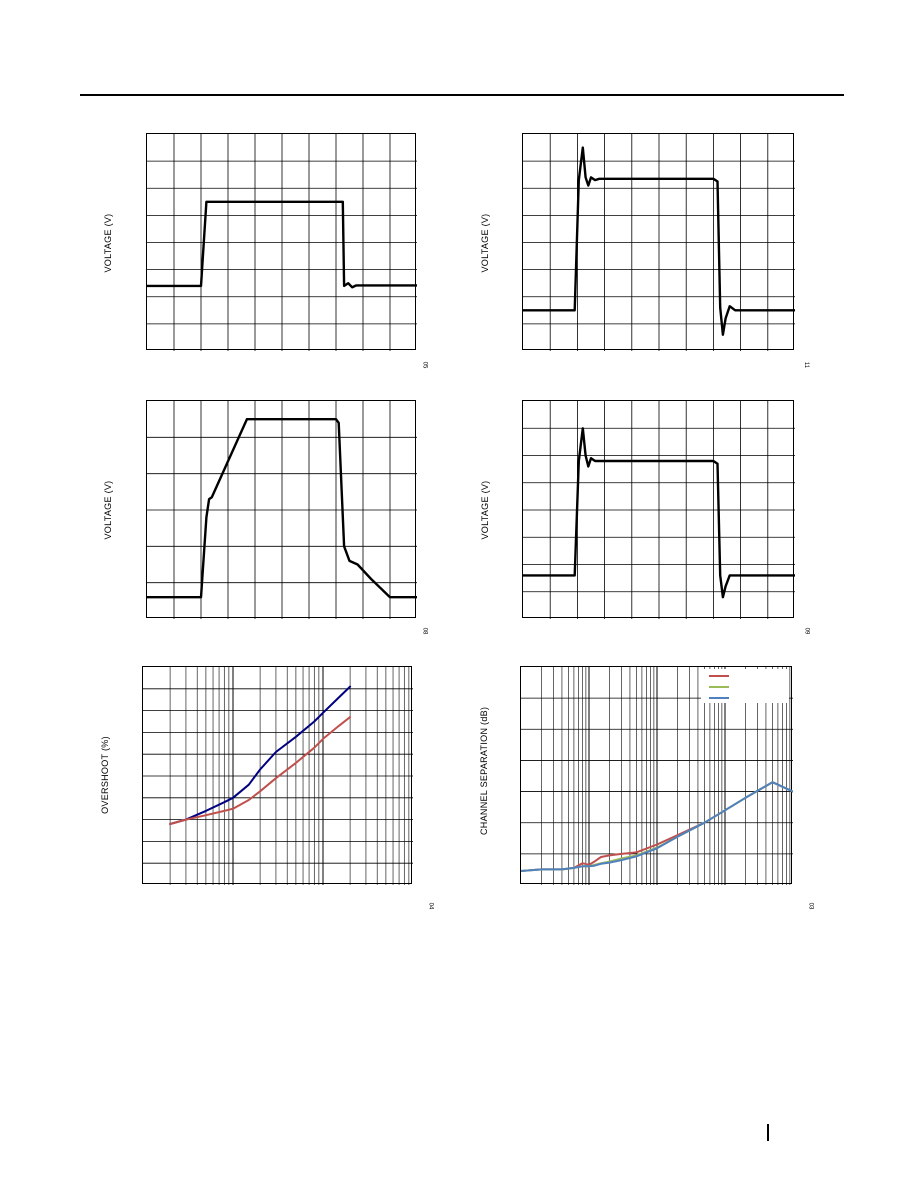 This screenshot has width=918, height=1188. Describe the element at coordinates (745, 686) in the screenshot. I see `legend` at that location.